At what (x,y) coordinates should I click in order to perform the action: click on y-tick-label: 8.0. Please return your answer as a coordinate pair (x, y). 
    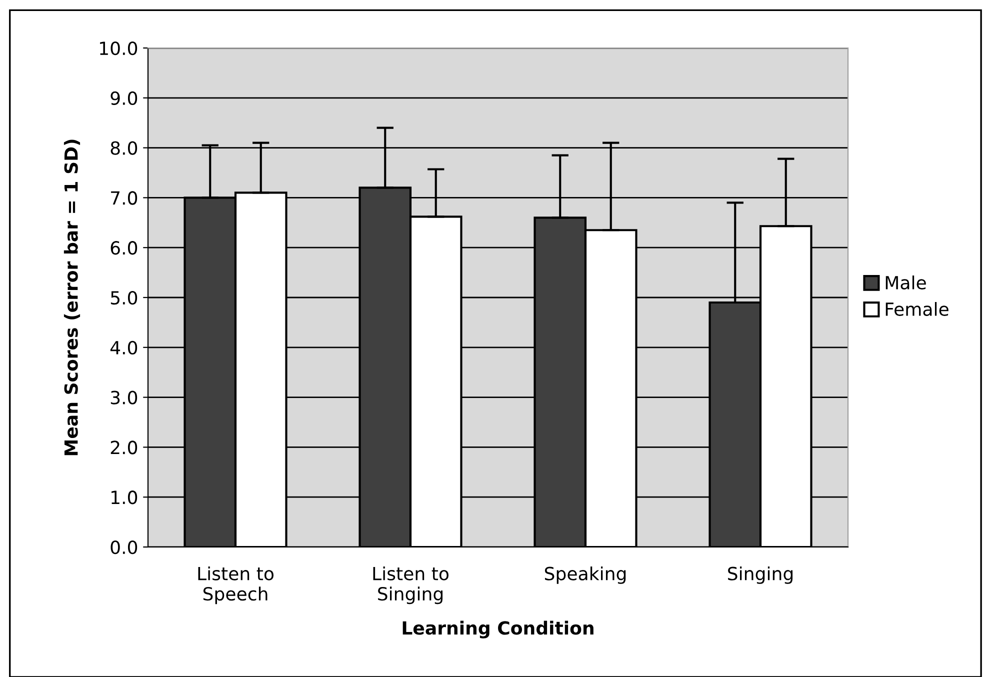
    Looking at the image, I should click on (124, 148).